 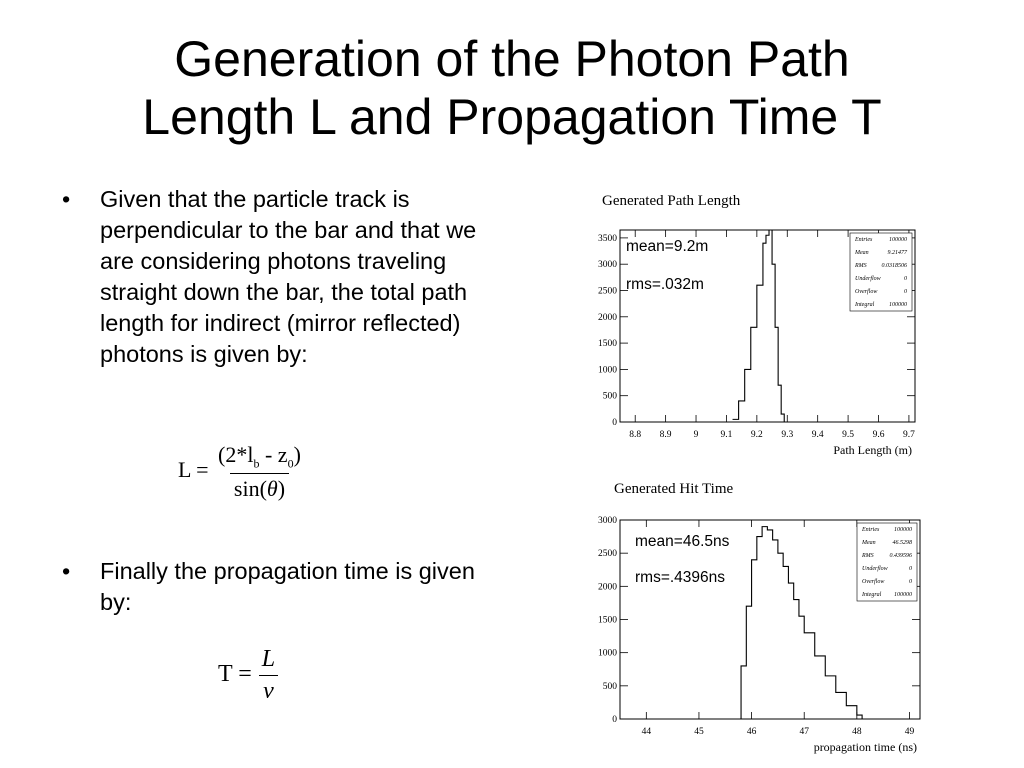 What do you see at coordinates (696, 435) in the screenshot?
I see `x-tick-label: 9` at bounding box center [696, 435].